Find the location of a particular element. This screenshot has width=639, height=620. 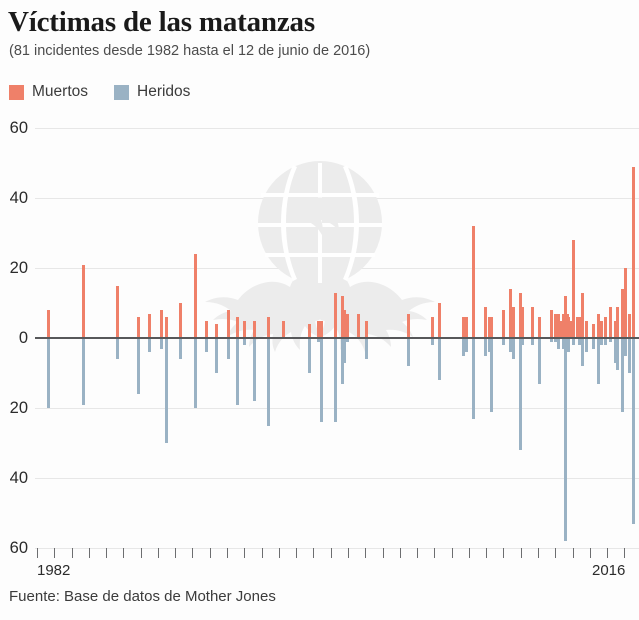

y-axis-labels: 60 40 20 0 20 40 60 is located at coordinates (17, 333).